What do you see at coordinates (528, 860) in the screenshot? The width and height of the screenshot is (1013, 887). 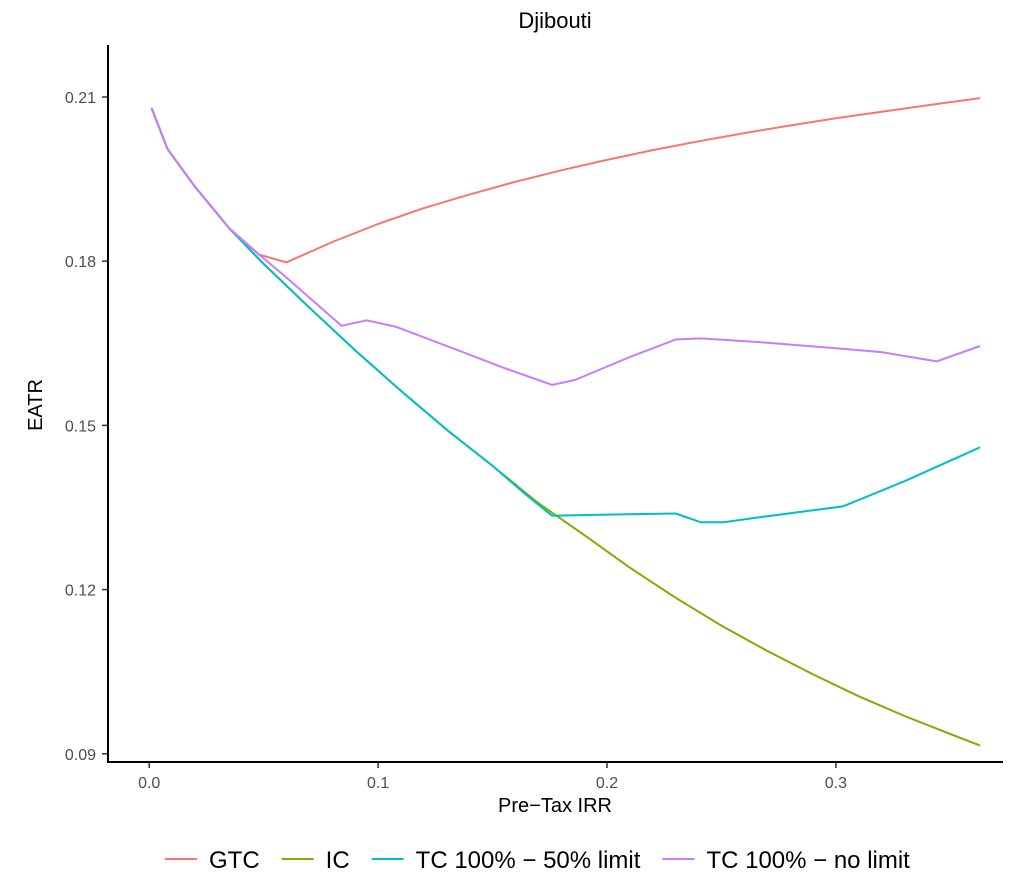 I see `legend-label-2: TC 100% − 50% limit` at bounding box center [528, 860].